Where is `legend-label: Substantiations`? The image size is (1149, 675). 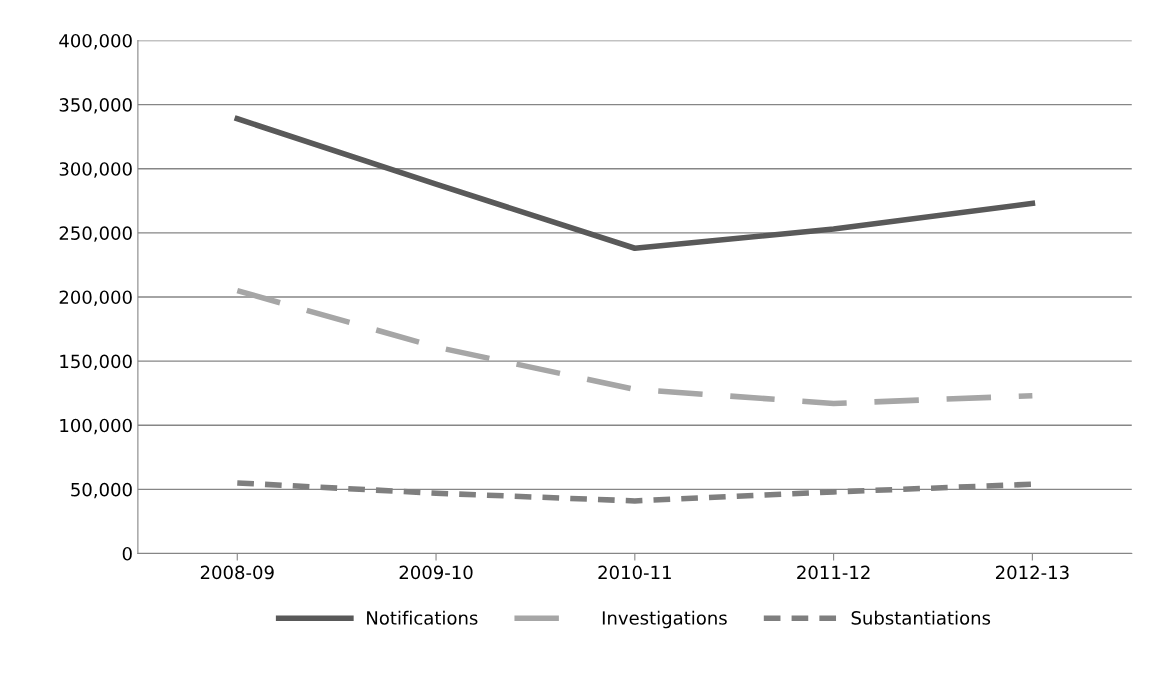 legend-label: Substantiations is located at coordinates (921, 617).